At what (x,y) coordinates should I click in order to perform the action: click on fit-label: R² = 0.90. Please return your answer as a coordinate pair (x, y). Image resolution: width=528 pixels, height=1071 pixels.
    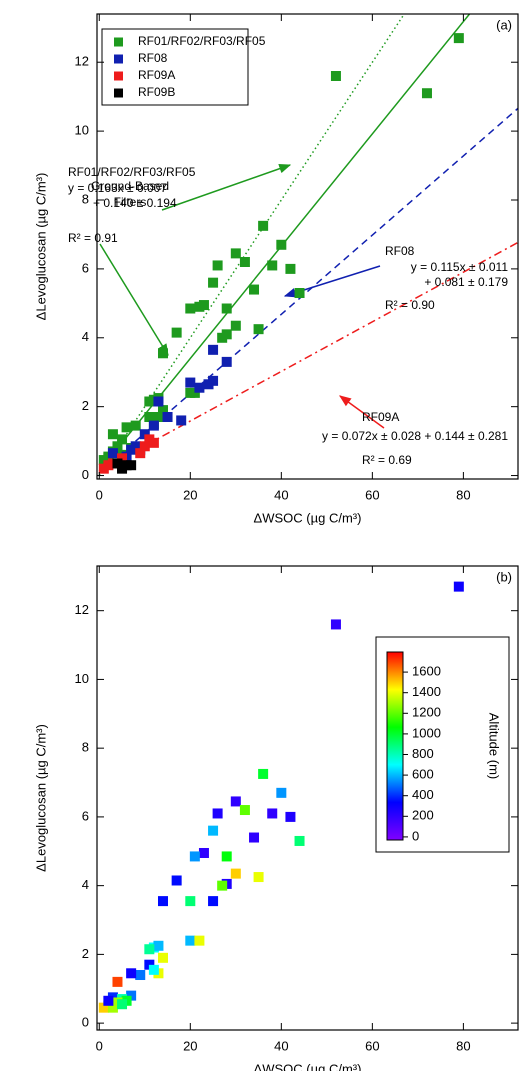
    Looking at the image, I should click on (410, 305).